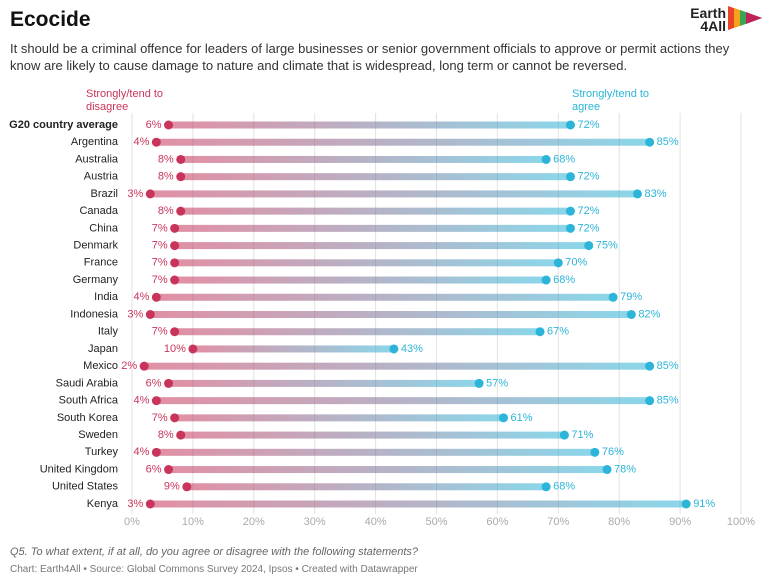  Describe the element at coordinates (100, 366) in the screenshot. I see `y-tick-label: Mexico` at that location.